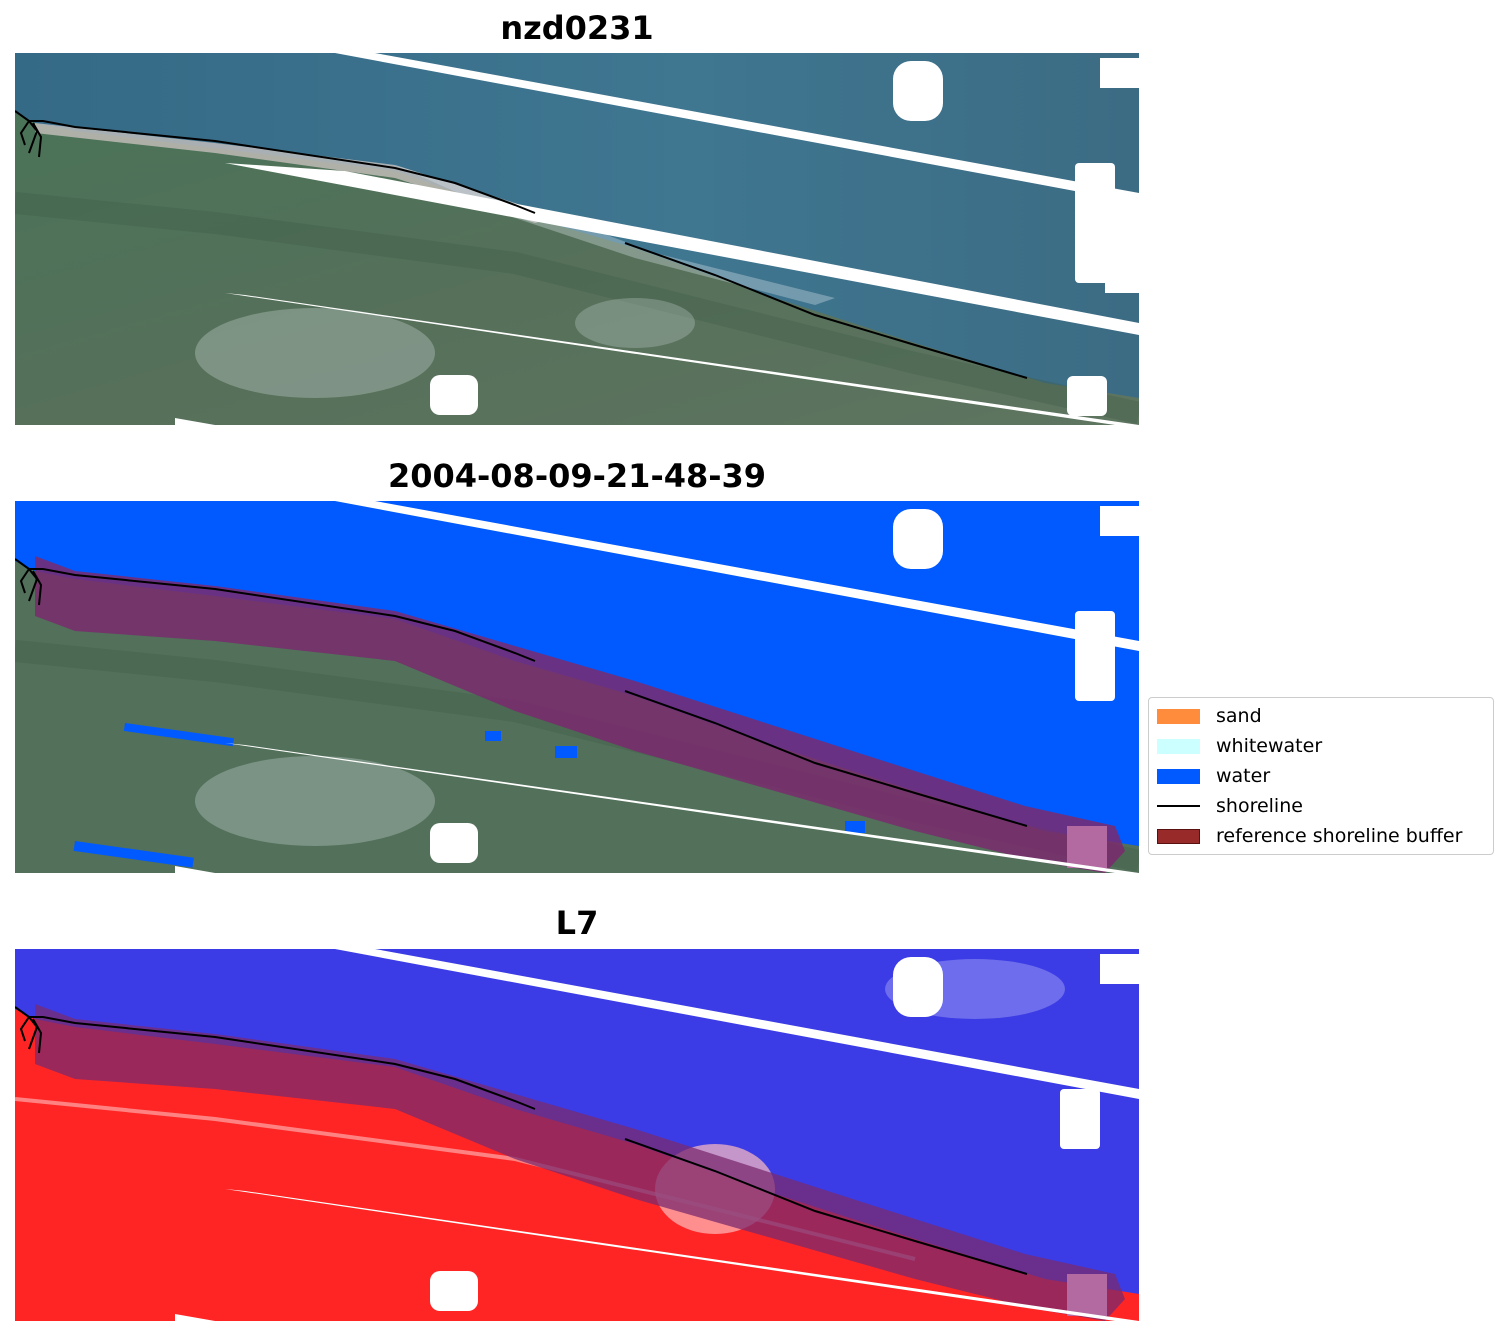  What do you see at coordinates (1243, 776) in the screenshot?
I see `legend-label-water: water` at bounding box center [1243, 776].